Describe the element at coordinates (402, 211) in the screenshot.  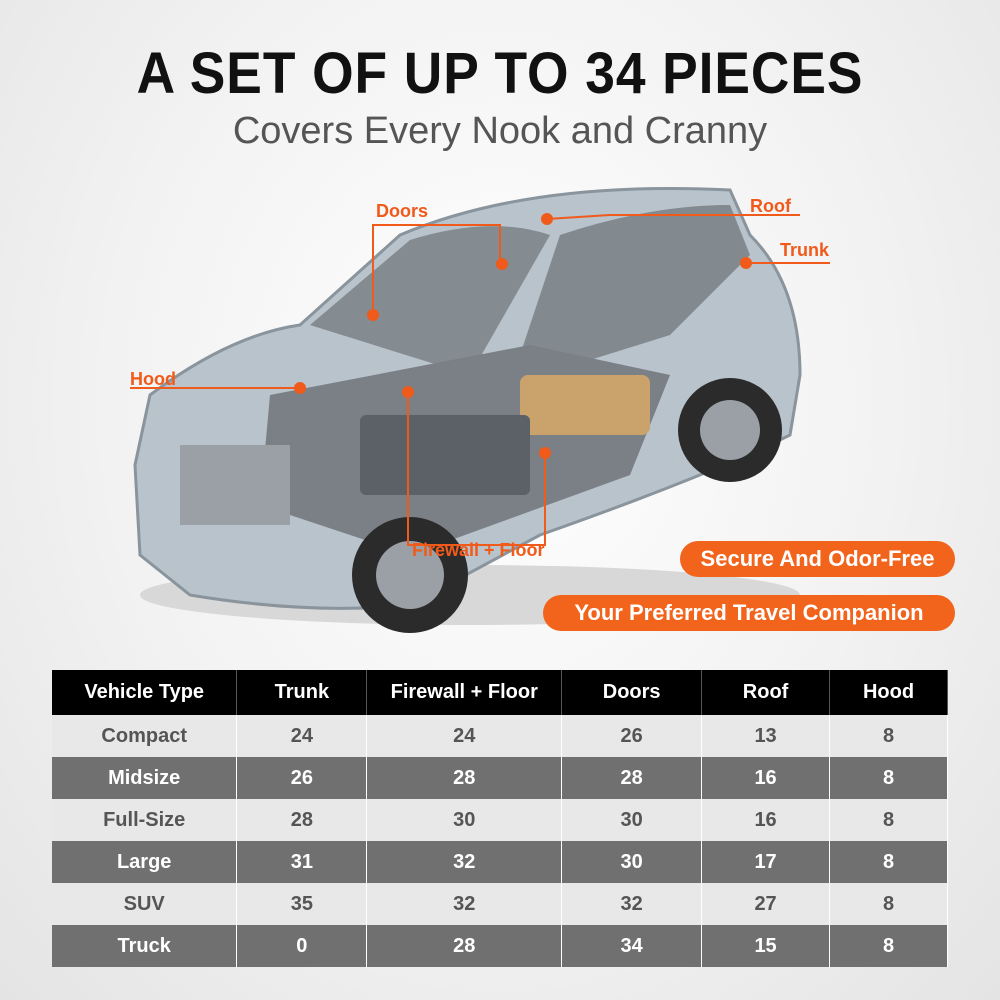
I see `callout-doors: Doors` at that location.